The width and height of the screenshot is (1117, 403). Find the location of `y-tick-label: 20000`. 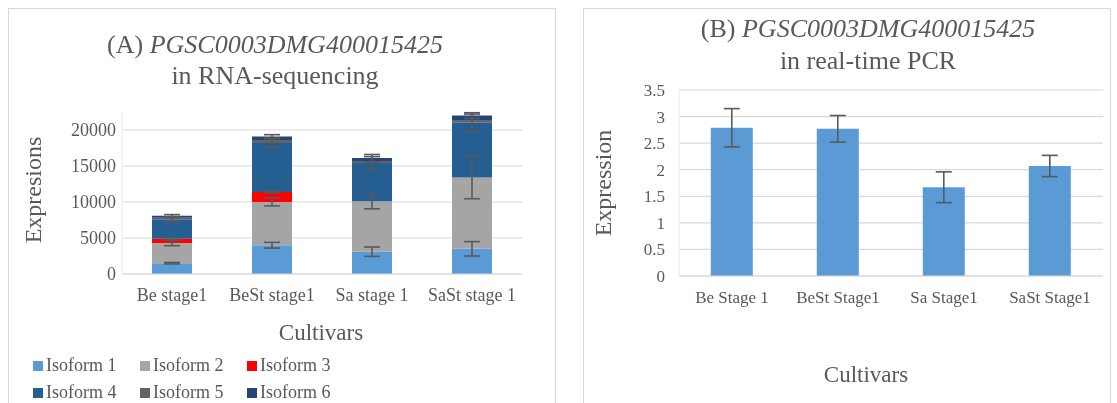

y-tick-label: 20000 is located at coordinates (93, 130).